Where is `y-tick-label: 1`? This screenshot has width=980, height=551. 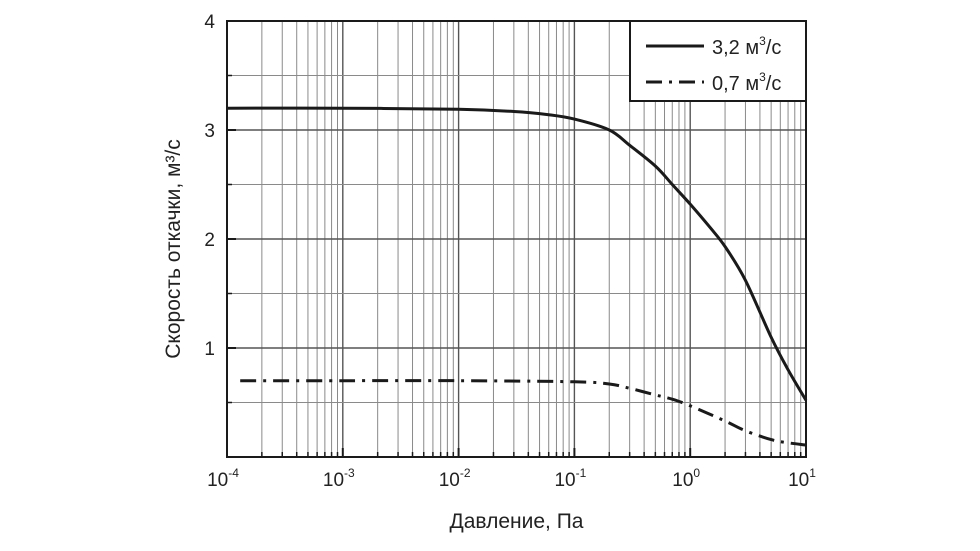
y-tick-label: 1 is located at coordinates (209, 349).